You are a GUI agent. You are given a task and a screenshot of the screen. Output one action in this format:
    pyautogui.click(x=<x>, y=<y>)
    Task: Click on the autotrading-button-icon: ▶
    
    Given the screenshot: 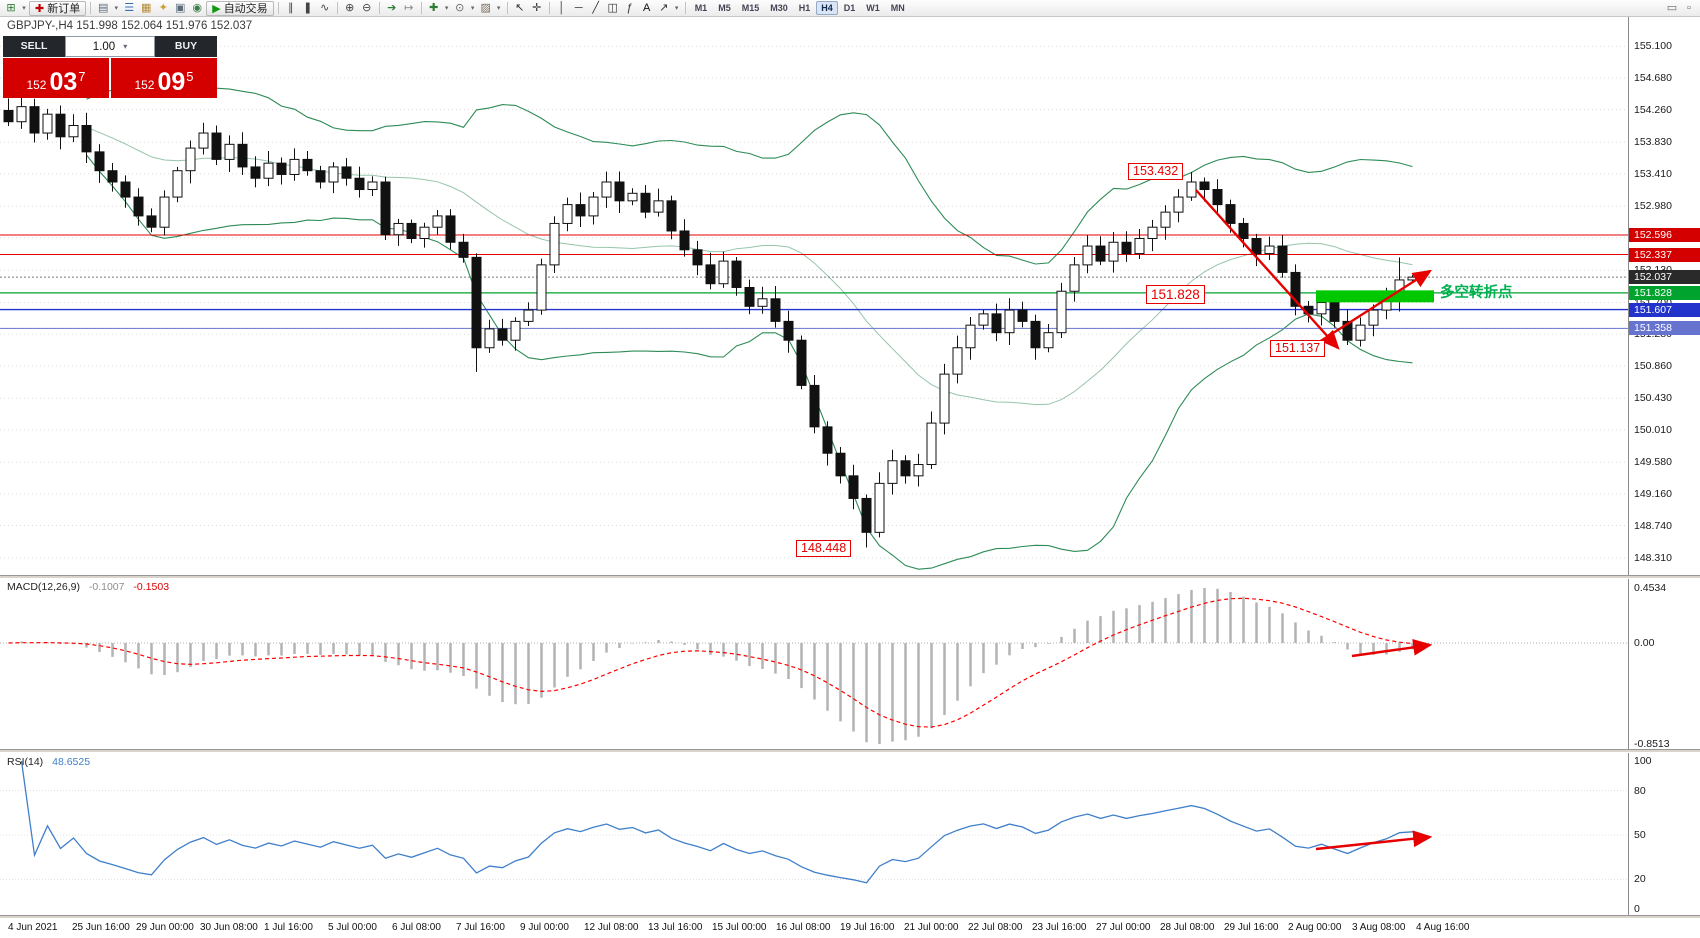 What is the action you would take?
    pyautogui.click(x=216, y=8)
    